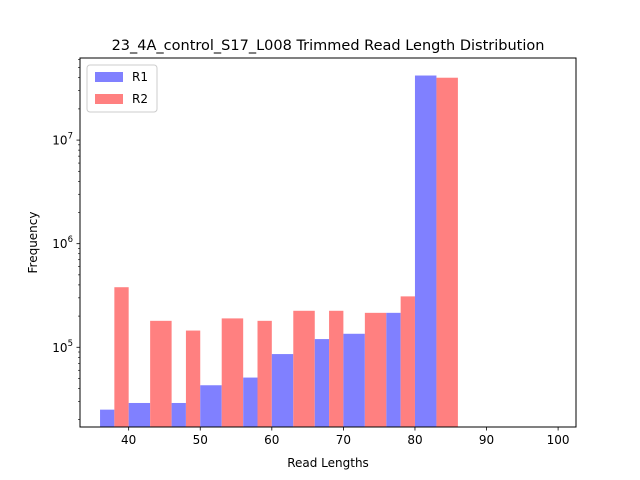  What do you see at coordinates (271, 440) in the screenshot?
I see `x-tick-label: 60` at bounding box center [271, 440].